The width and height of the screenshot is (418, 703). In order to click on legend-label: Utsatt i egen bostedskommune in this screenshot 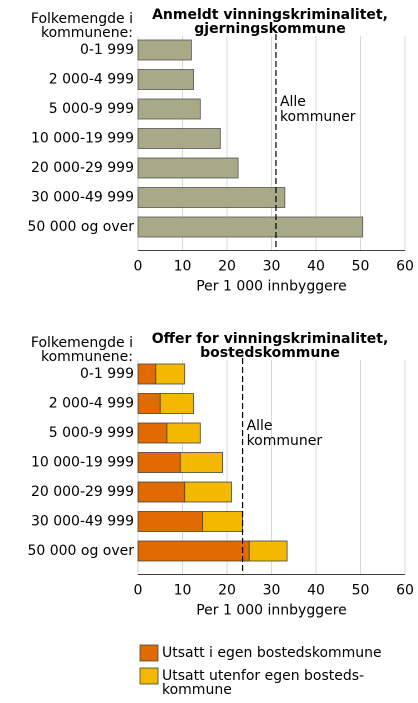, I will do `click(272, 653)`.